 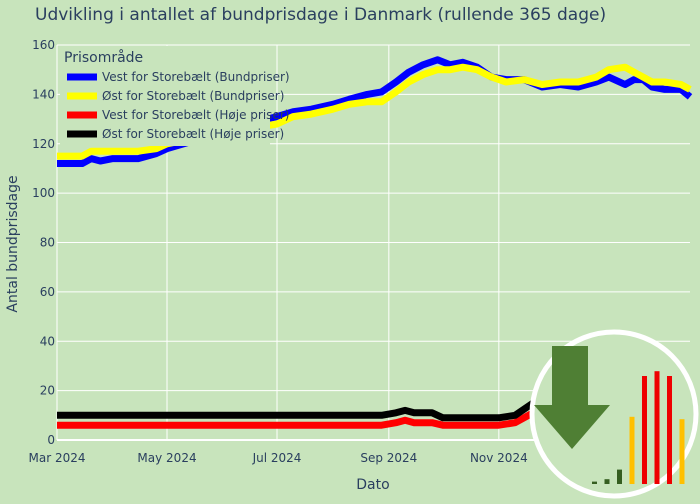 What do you see at coordinates (43, 193) in the screenshot?
I see `y-tick-label: 100` at bounding box center [43, 193].